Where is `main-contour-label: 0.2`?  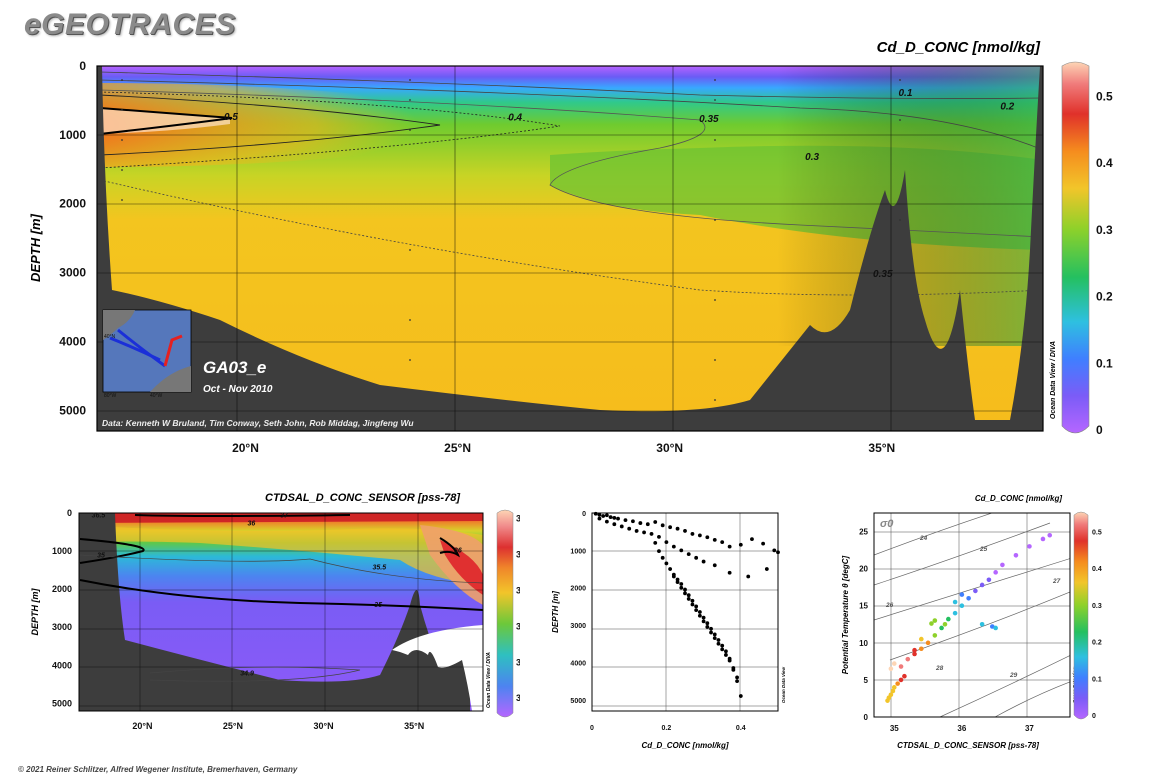
main-contour-label: 0.2 is located at coordinates (1007, 107).